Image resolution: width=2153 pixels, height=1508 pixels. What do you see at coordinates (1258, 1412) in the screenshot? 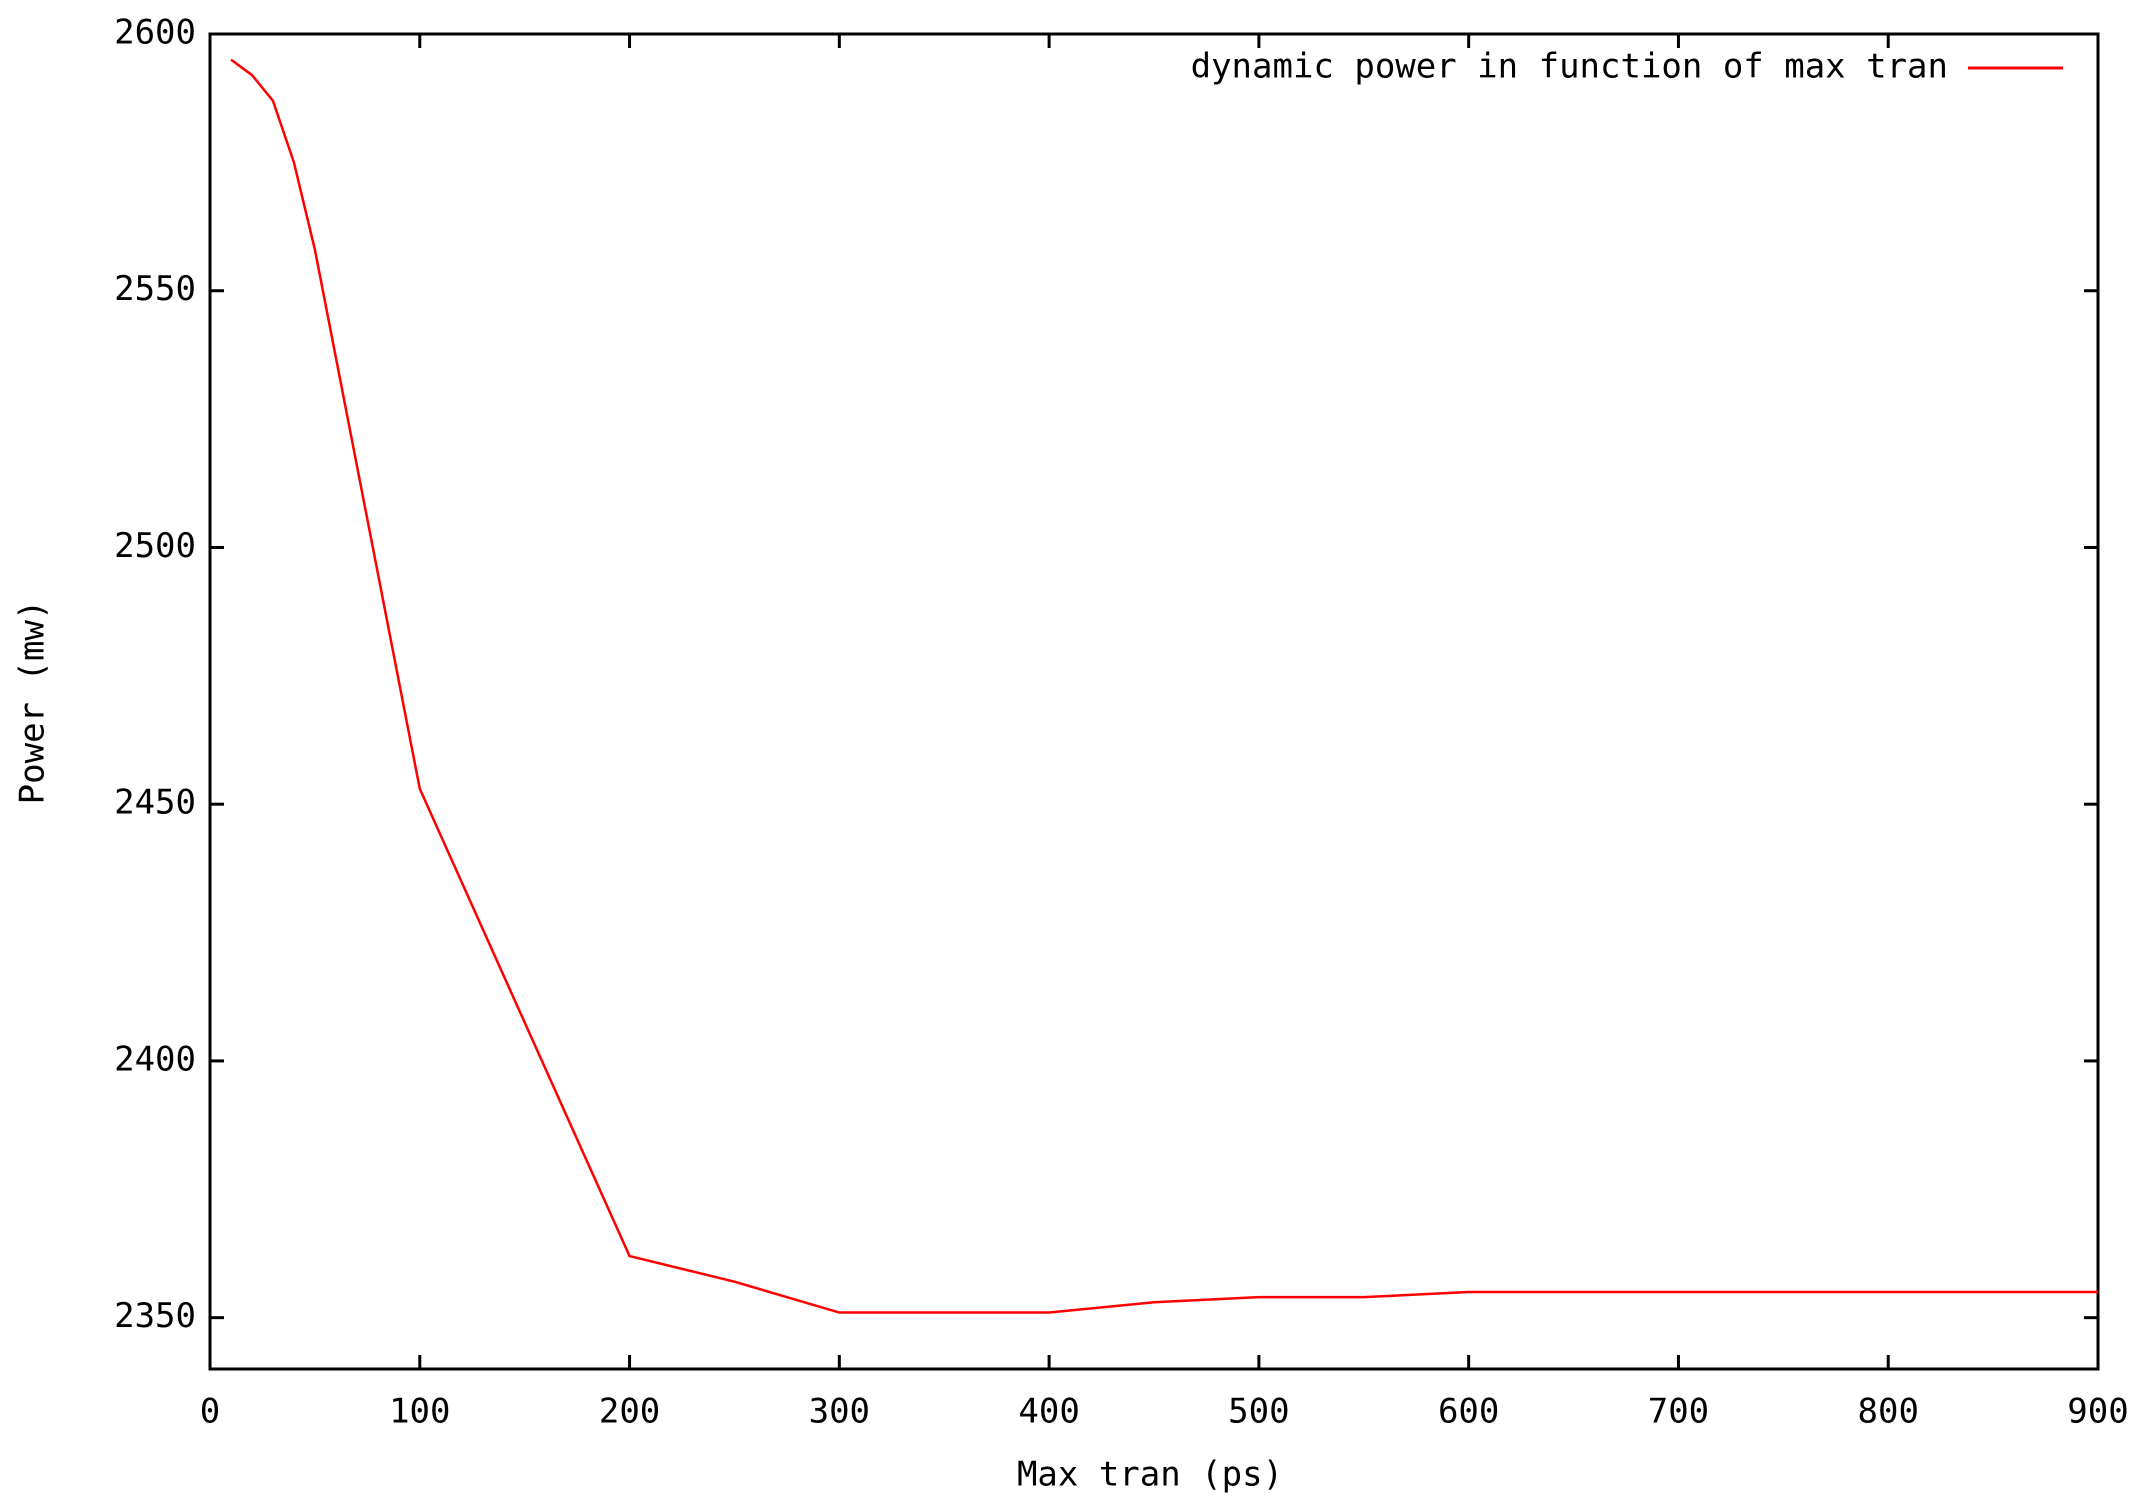
I see `x-tick-label: 500` at bounding box center [1258, 1412].